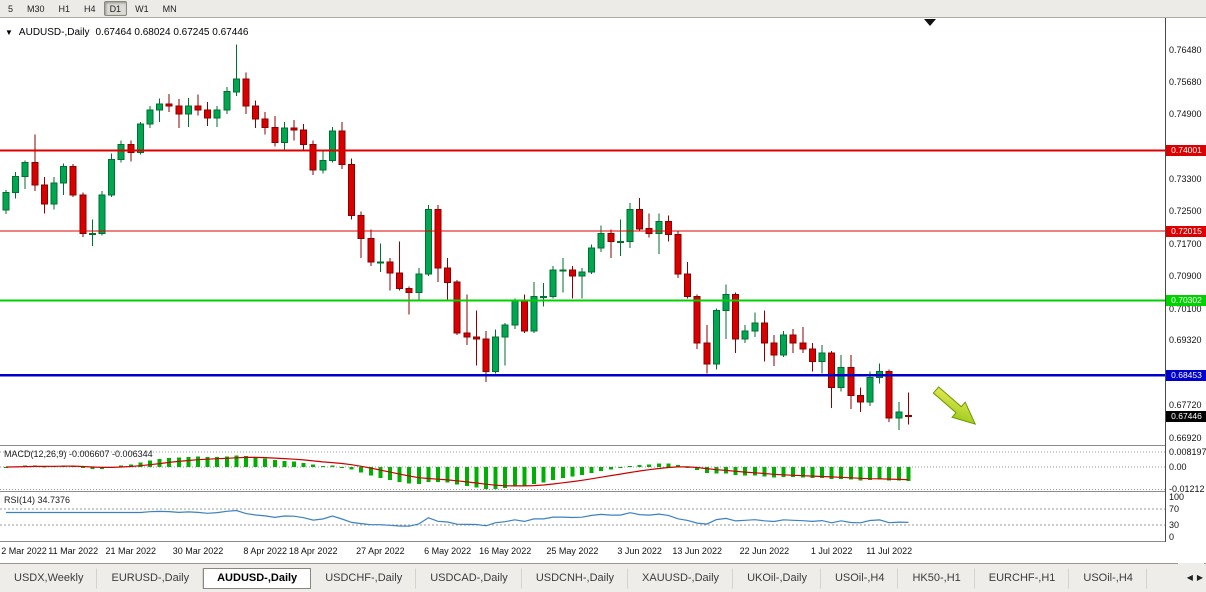 This screenshot has height=592, width=1206. I want to click on timeframe-button-h1: H1, so click(64, 9).